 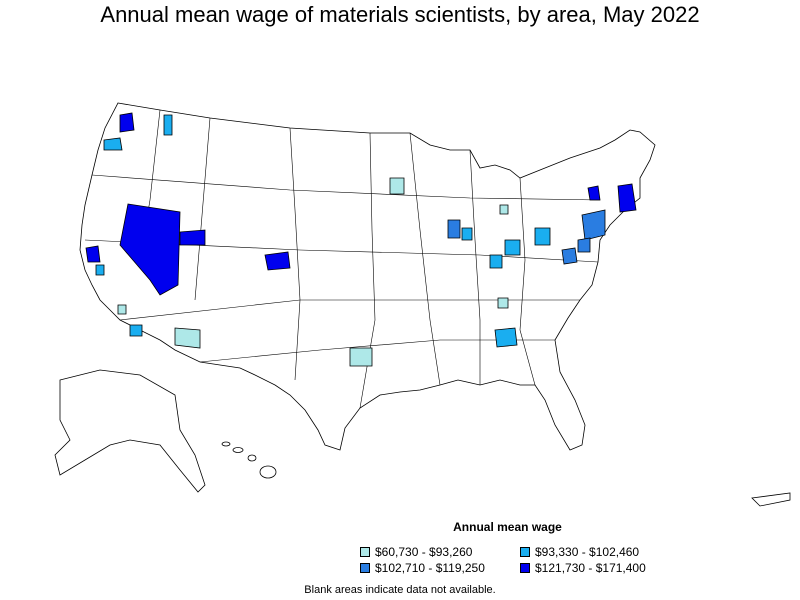 I want to click on area-nevada, so click(x=150, y=249).